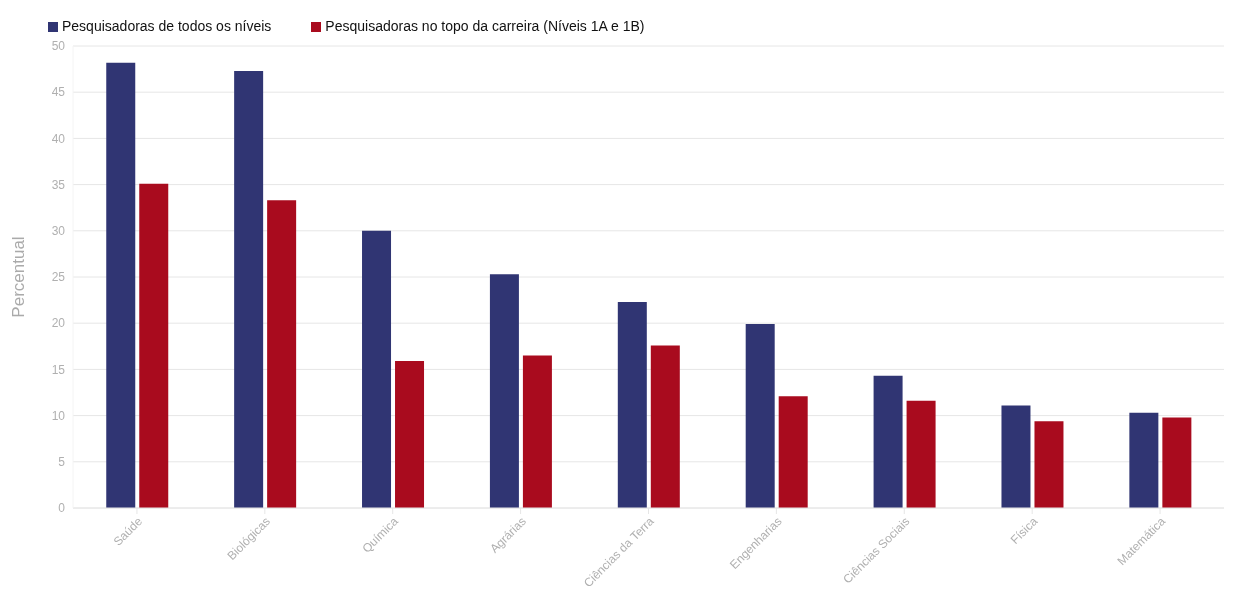 This screenshot has width=1242, height=606. I want to click on y-tick-label: 15, so click(58, 369).